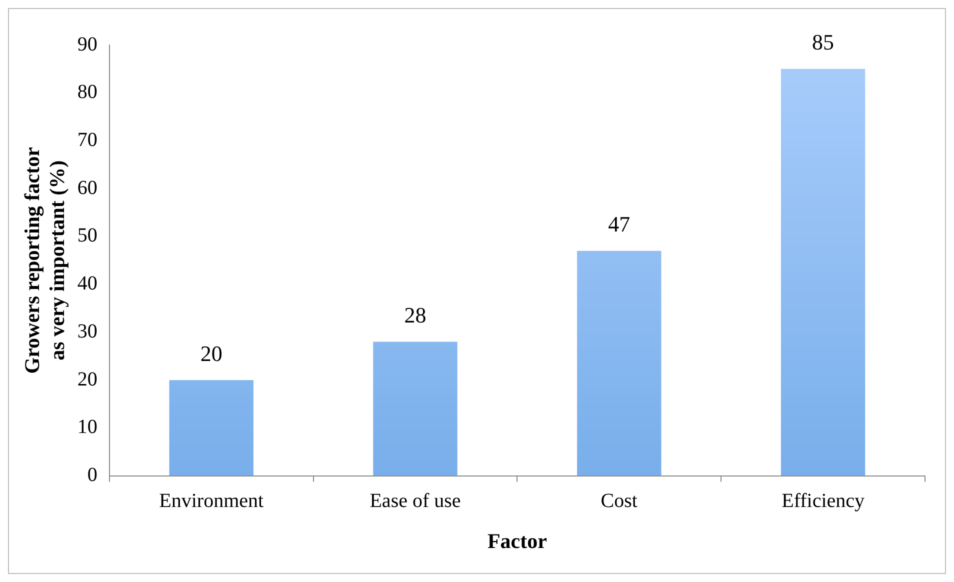 Image resolution: width=954 pixels, height=582 pixels. What do you see at coordinates (87, 379) in the screenshot?
I see `y-tick-label: 20` at bounding box center [87, 379].